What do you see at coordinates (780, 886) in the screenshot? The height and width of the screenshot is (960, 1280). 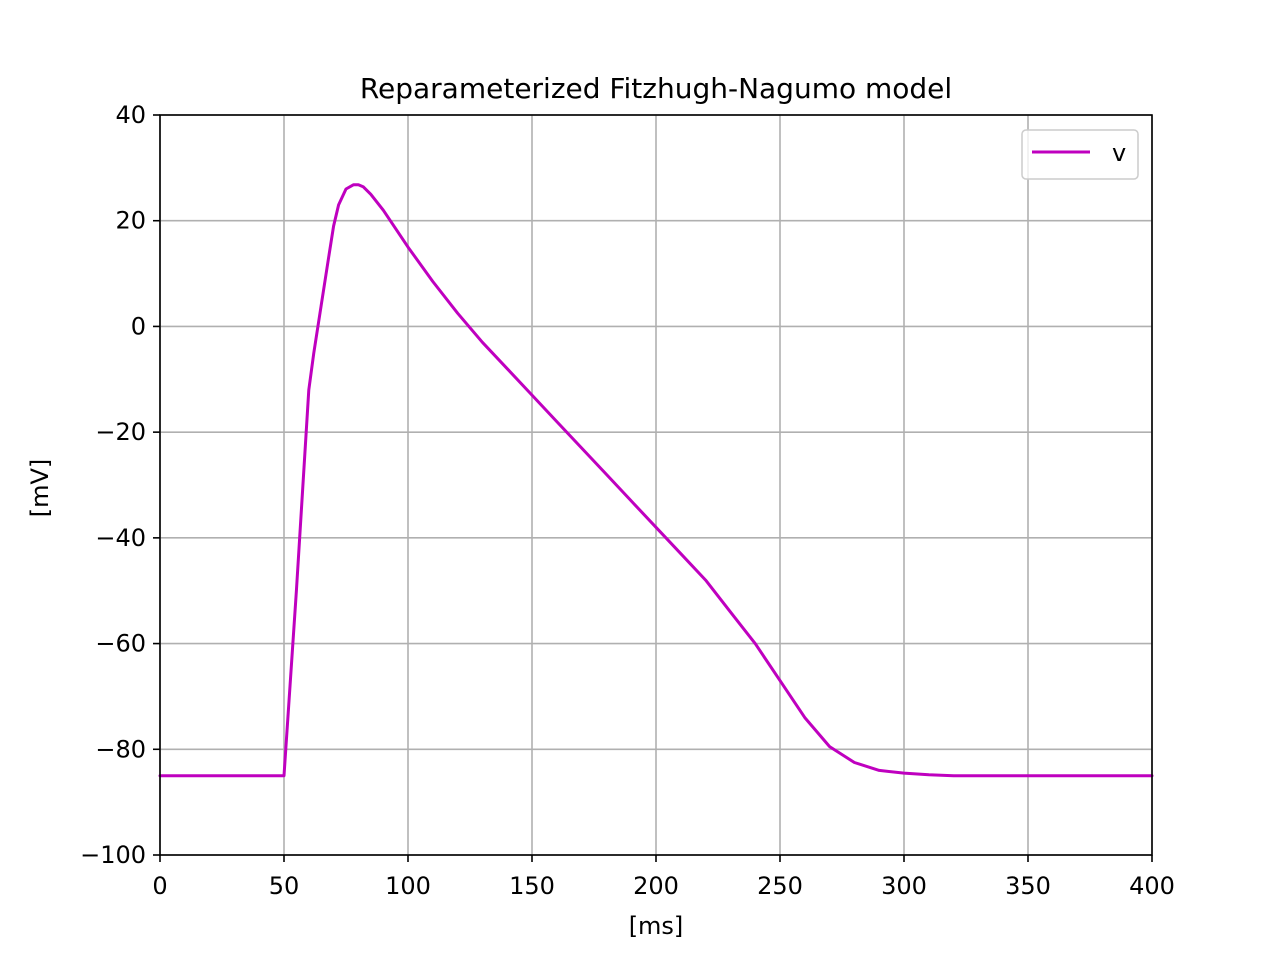 I see `x-tick-label: 250` at bounding box center [780, 886].